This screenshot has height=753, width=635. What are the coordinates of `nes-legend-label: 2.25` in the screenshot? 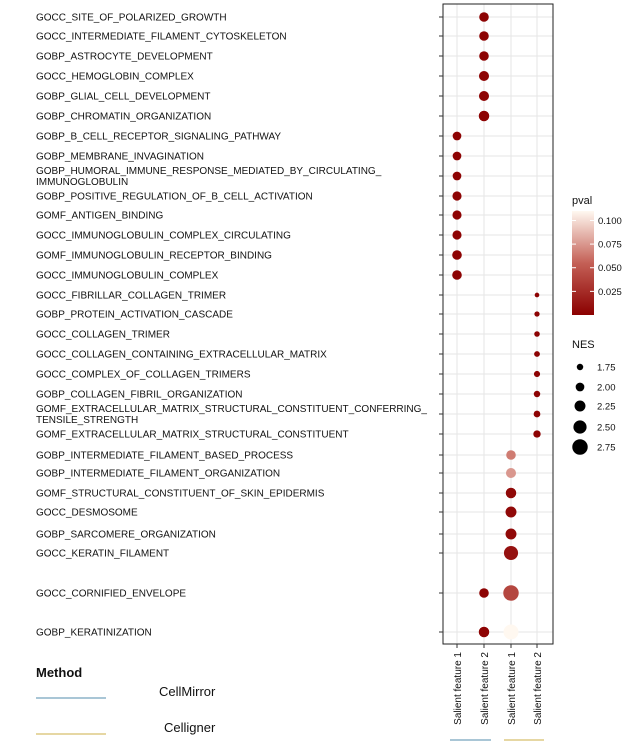 It's located at (606, 407).